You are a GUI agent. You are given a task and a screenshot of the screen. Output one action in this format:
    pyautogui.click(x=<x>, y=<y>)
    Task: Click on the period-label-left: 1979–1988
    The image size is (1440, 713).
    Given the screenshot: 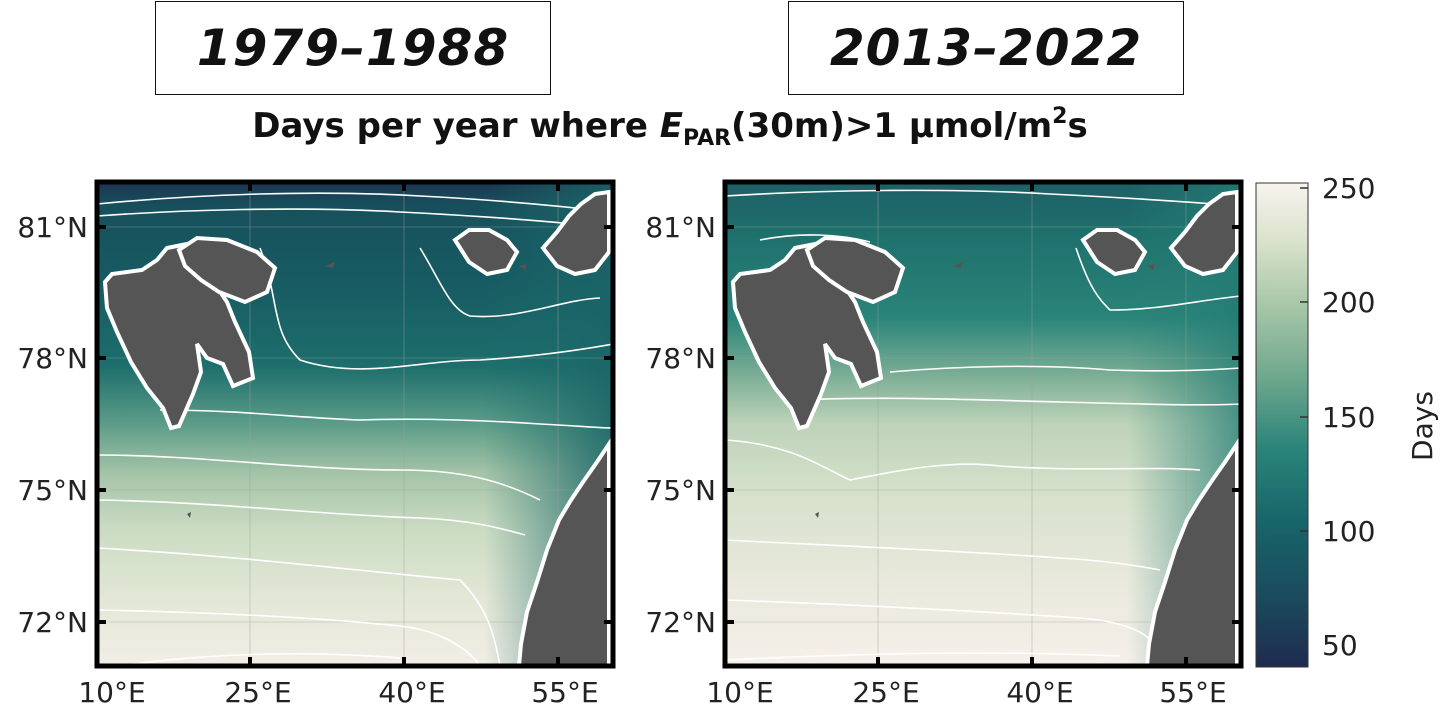 What is the action you would take?
    pyautogui.click(x=353, y=48)
    